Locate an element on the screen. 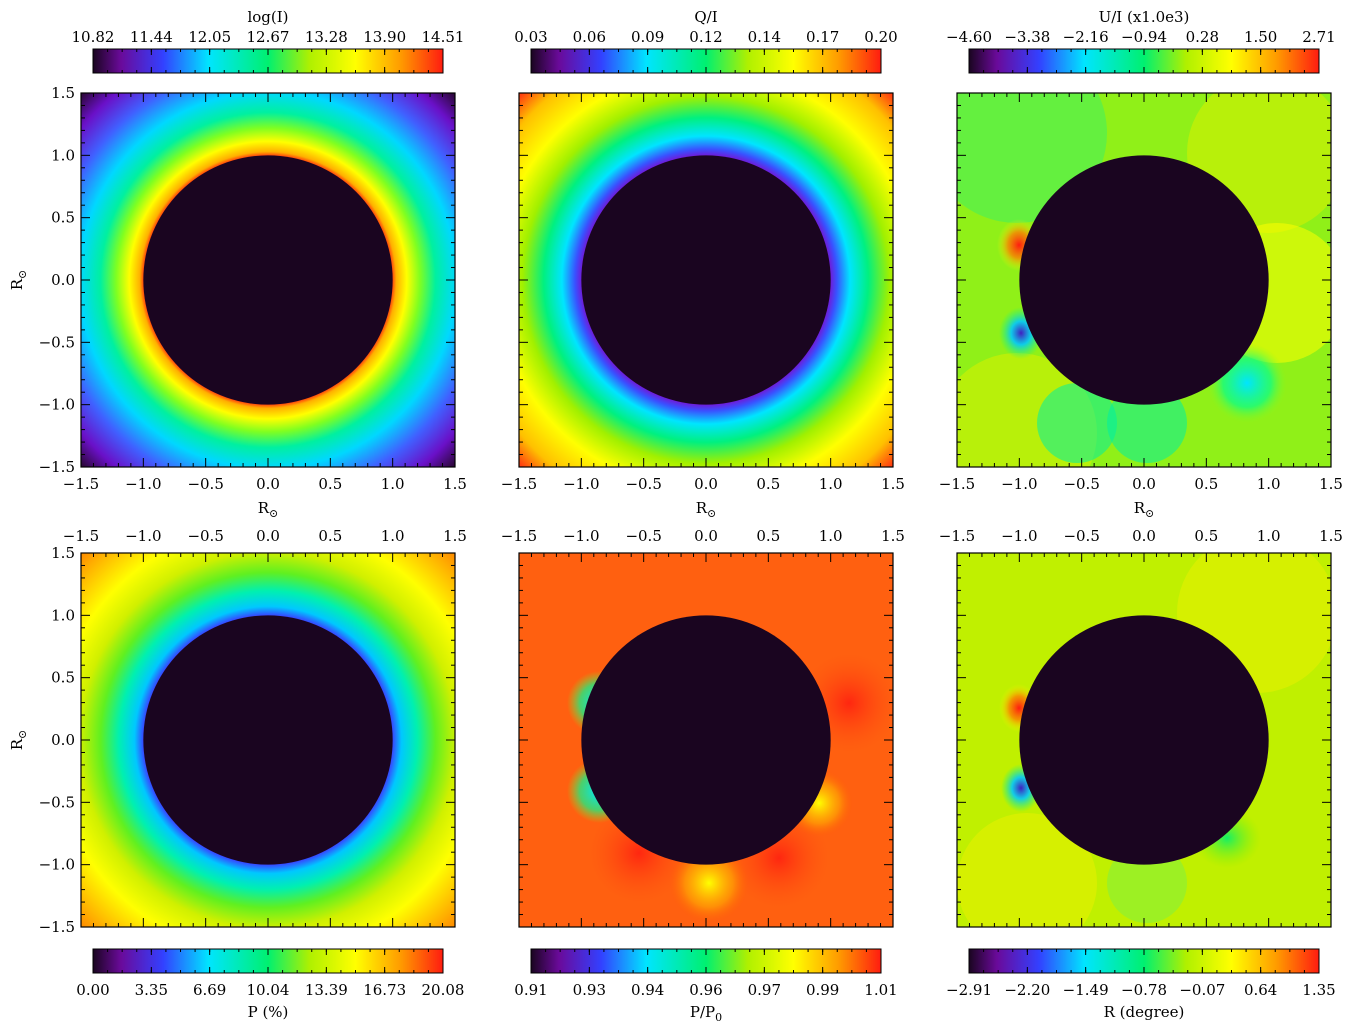 The image size is (1360, 1026). colorbar-tick-label: 0.96 is located at coordinates (705, 990).